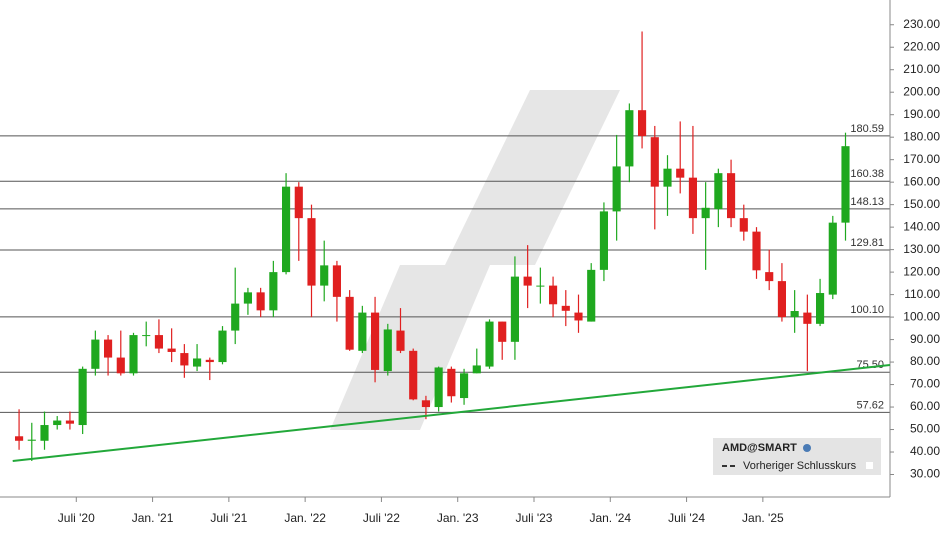 The image size is (948, 534). Describe the element at coordinates (534, 518) in the screenshot. I see `x-tick-label: Juli '23` at that location.